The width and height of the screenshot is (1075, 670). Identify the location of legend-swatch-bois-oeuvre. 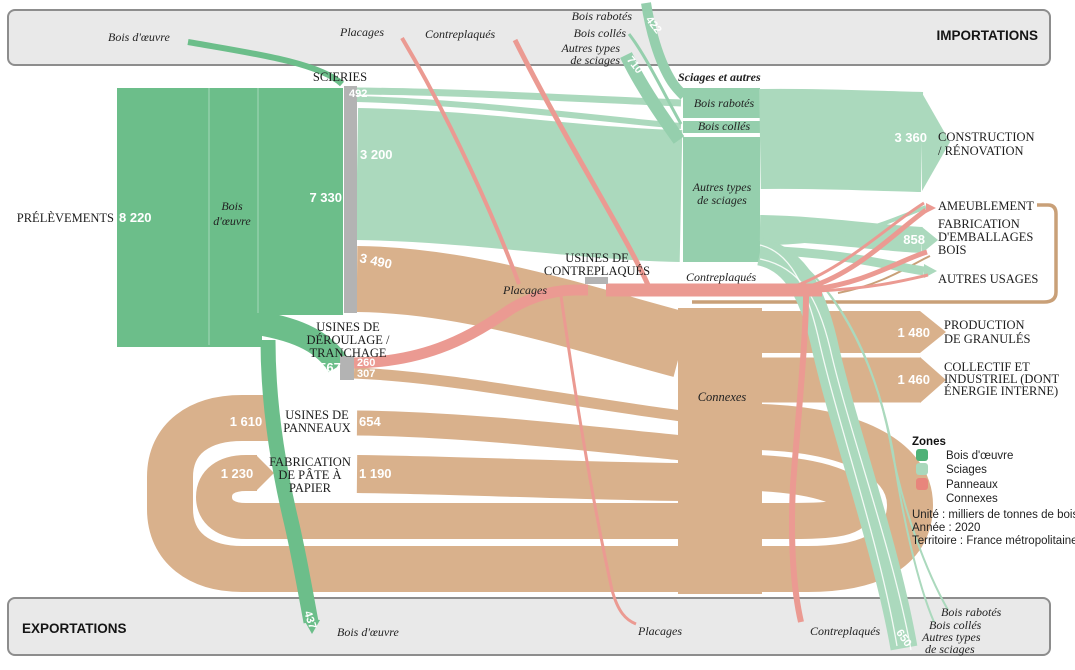
(922, 455).